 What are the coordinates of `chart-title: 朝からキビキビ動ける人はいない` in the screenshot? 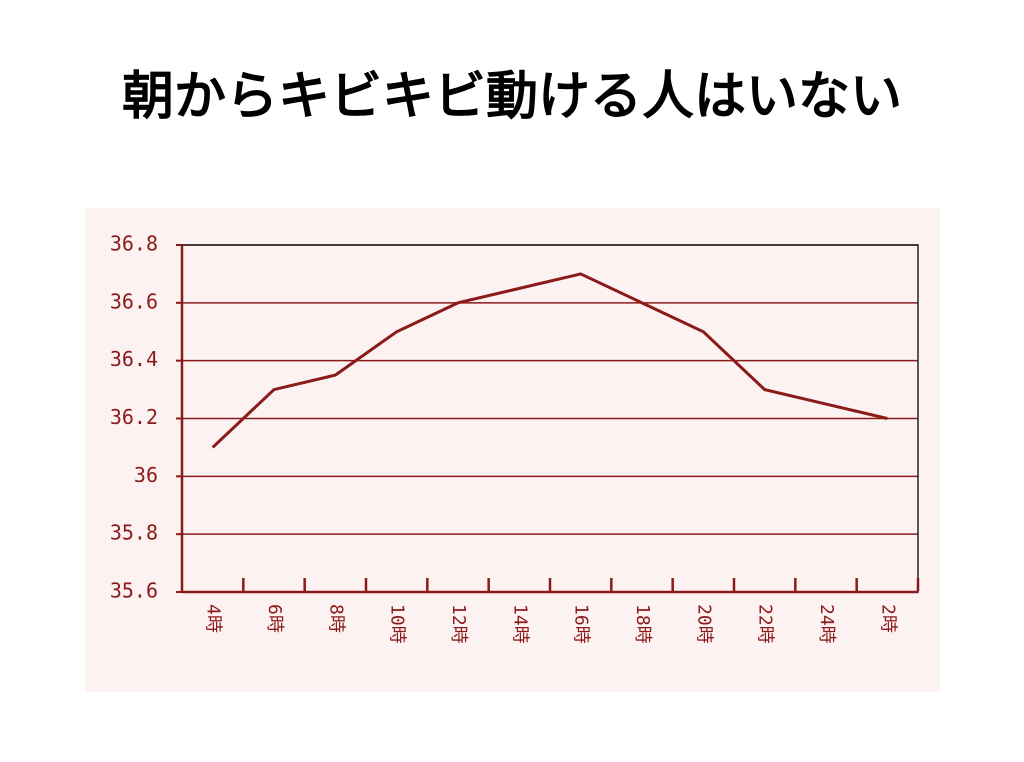 It's located at (512, 97).